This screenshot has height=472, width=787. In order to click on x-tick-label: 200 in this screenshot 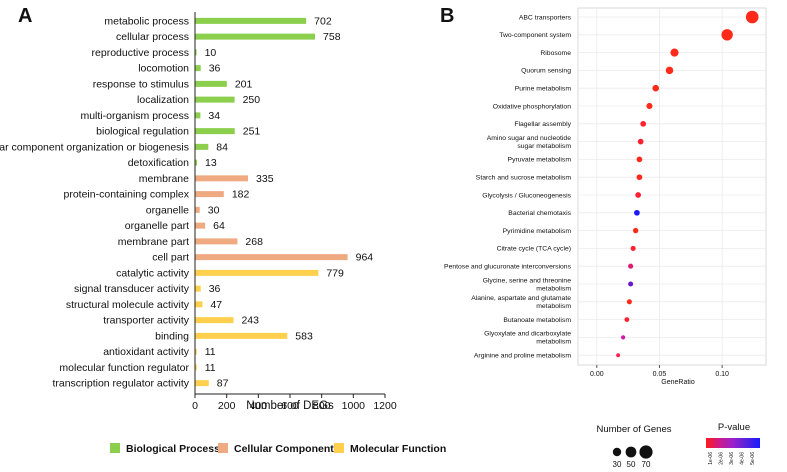, I will do `click(227, 406)`.